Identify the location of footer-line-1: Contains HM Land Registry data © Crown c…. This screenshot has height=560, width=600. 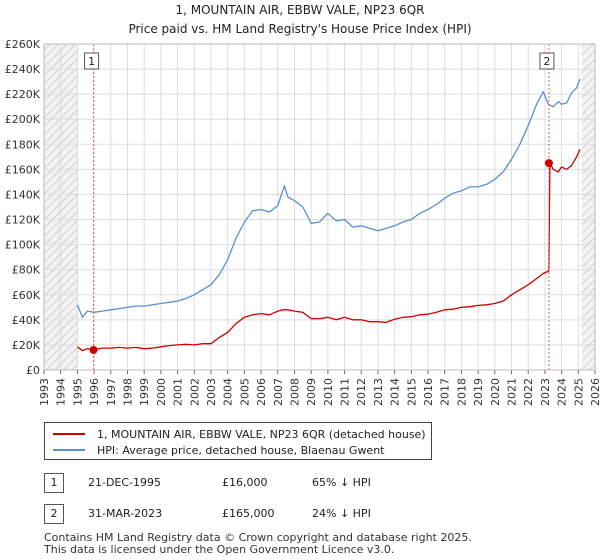
(258, 537).